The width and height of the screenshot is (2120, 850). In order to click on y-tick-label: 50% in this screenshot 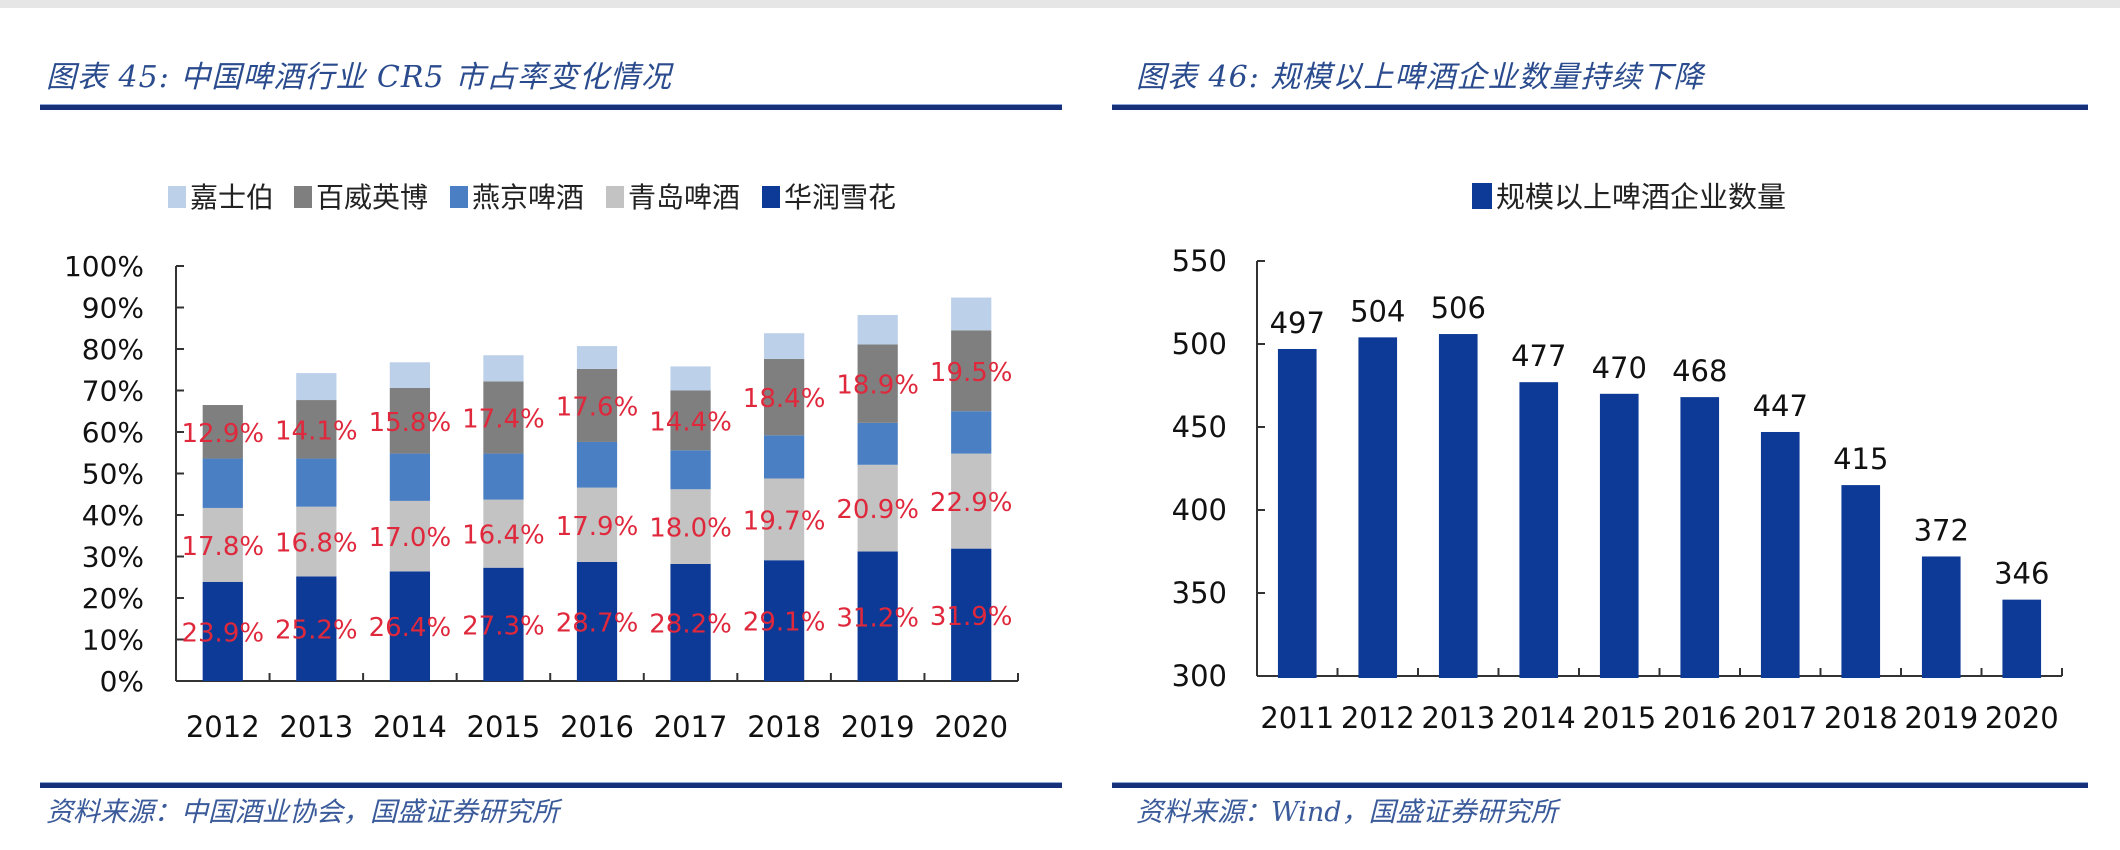, I will do `click(113, 474)`.